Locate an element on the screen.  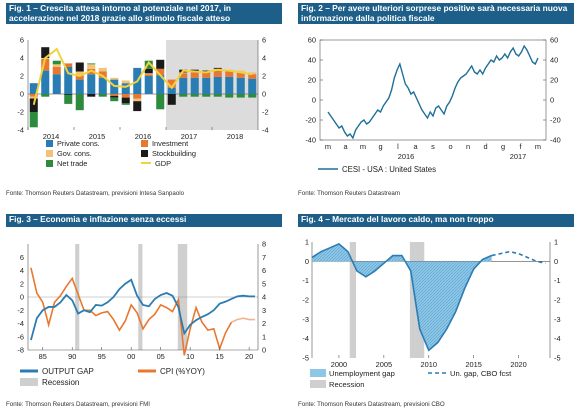
x-tick-label: 2005 is located at coordinates (384, 364).